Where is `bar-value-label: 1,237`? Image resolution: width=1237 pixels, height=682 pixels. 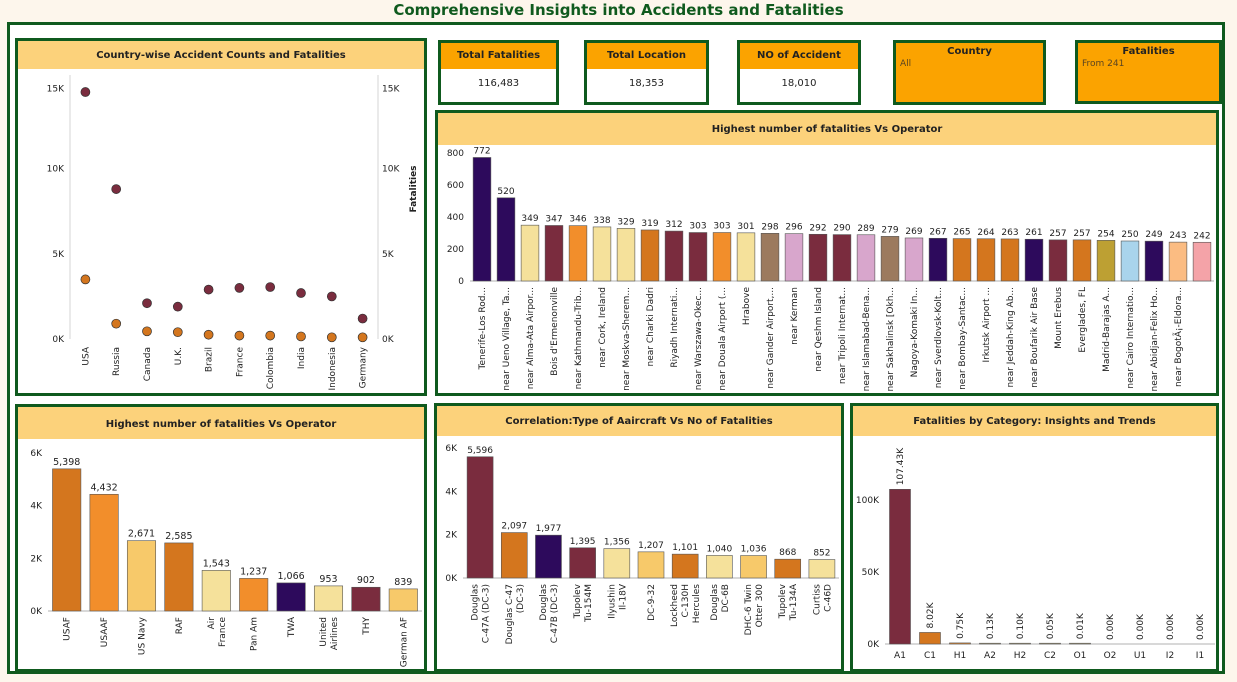
bar-value-label: 1,237 is located at coordinates (253, 571).